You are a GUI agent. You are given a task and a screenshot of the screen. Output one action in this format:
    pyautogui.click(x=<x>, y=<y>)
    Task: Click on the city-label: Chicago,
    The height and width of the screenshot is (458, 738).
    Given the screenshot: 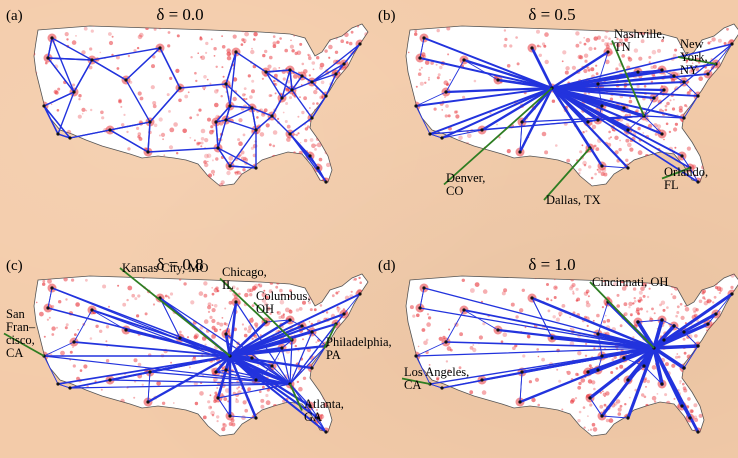 What is the action you would take?
    pyautogui.click(x=244, y=272)
    